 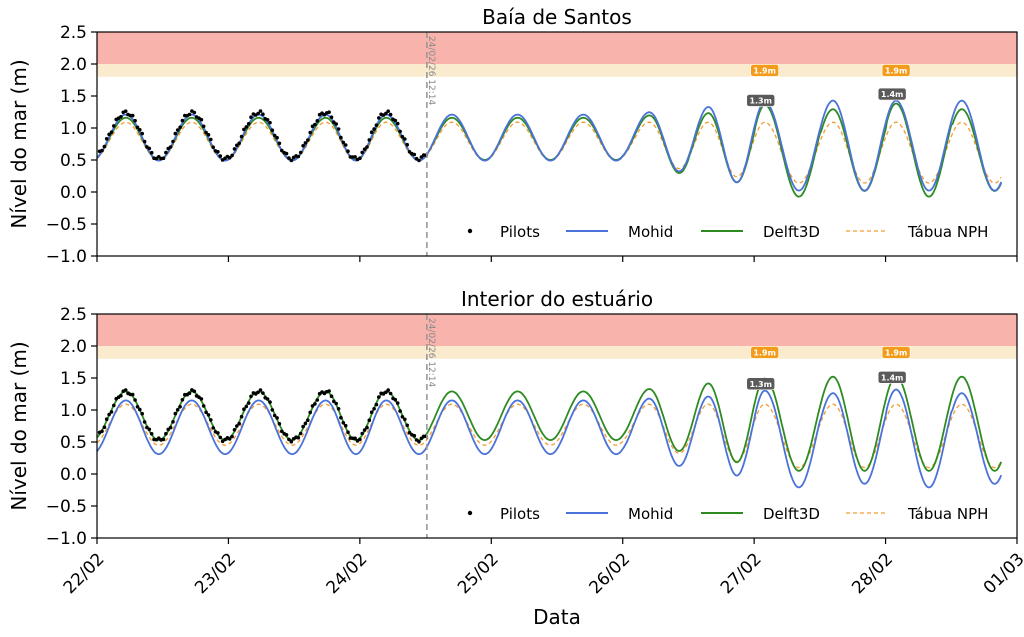 What do you see at coordinates (791, 514) in the screenshot?
I see `legend-label-delft: Delft3D` at bounding box center [791, 514].